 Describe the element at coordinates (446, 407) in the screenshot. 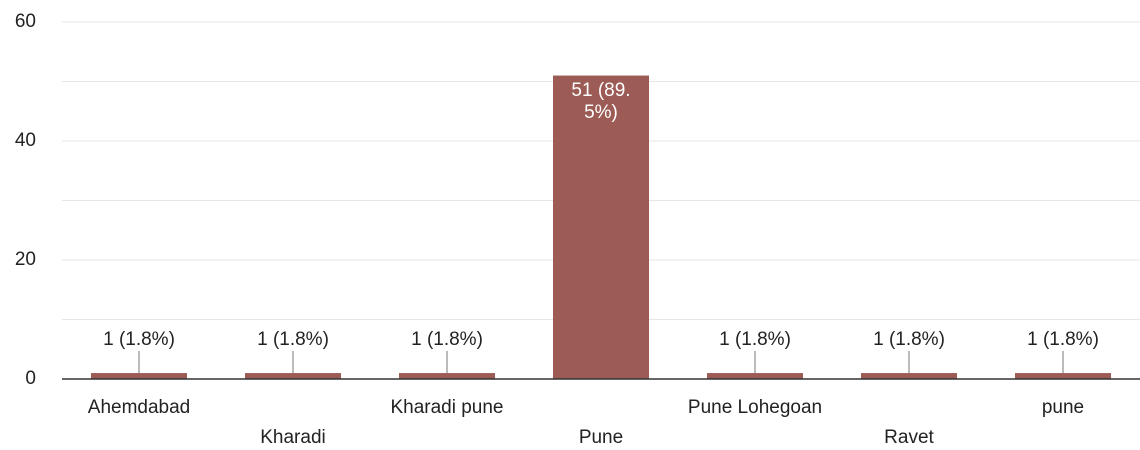

I see `x-tick-label: Kharadi pune` at that location.